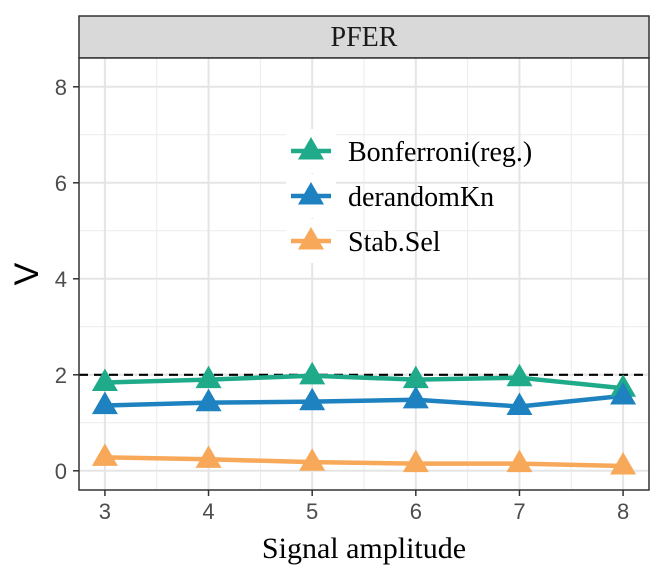 The image size is (664, 570). Describe the element at coordinates (416, 511) in the screenshot. I see `x-tick-label: 6` at that location.